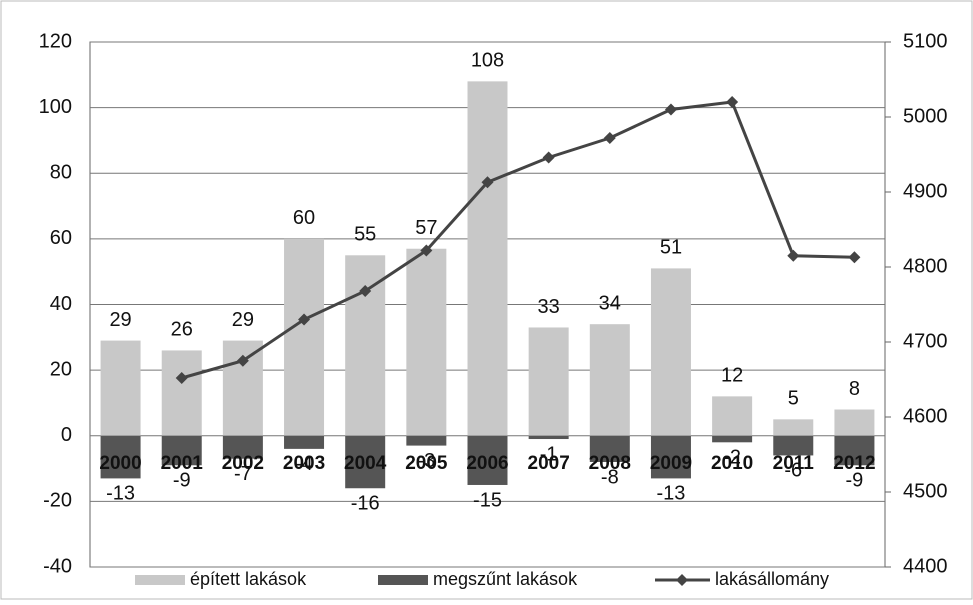  What do you see at coordinates (793, 399) in the screenshot?
I see `data-label: 5` at bounding box center [793, 399].